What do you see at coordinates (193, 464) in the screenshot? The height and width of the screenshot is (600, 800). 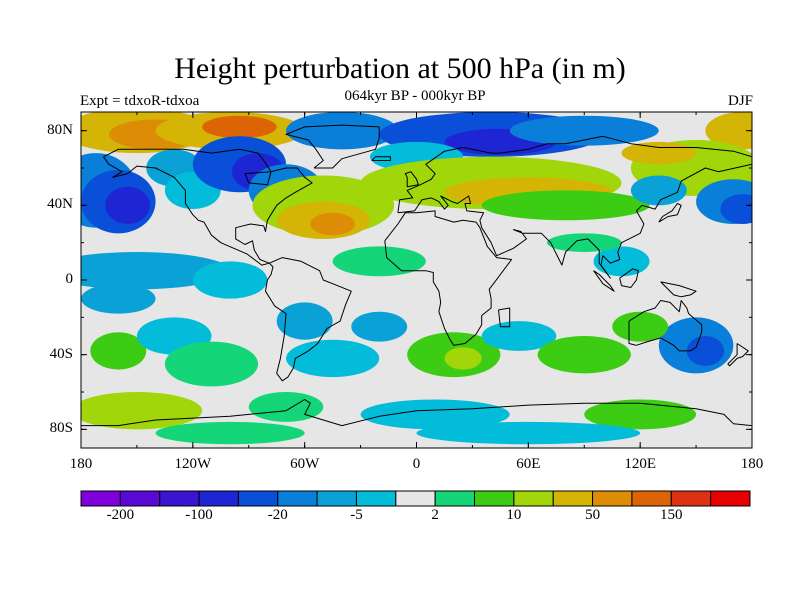 I see `lon-label: 120W` at bounding box center [193, 464].